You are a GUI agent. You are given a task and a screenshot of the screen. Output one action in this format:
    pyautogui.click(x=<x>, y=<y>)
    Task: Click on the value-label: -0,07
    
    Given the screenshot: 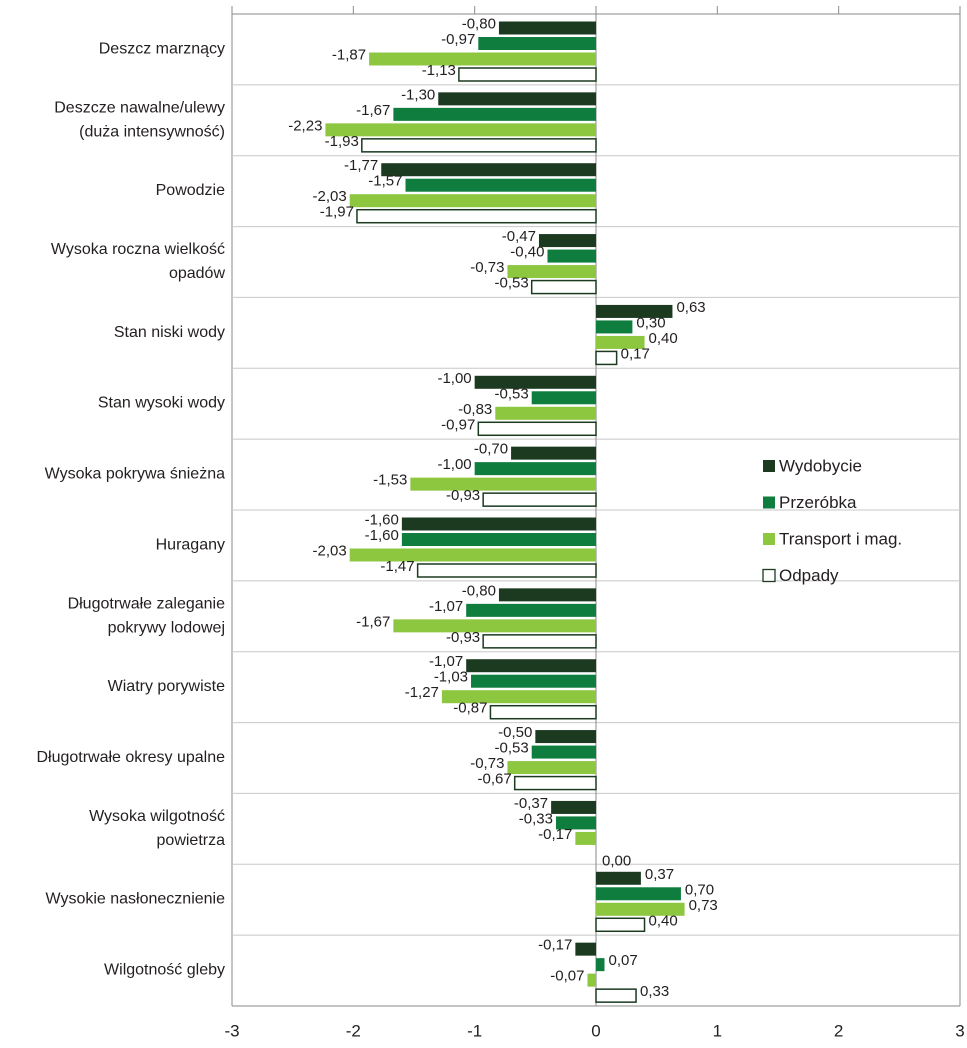 What is the action you would take?
    pyautogui.click(x=567, y=976)
    